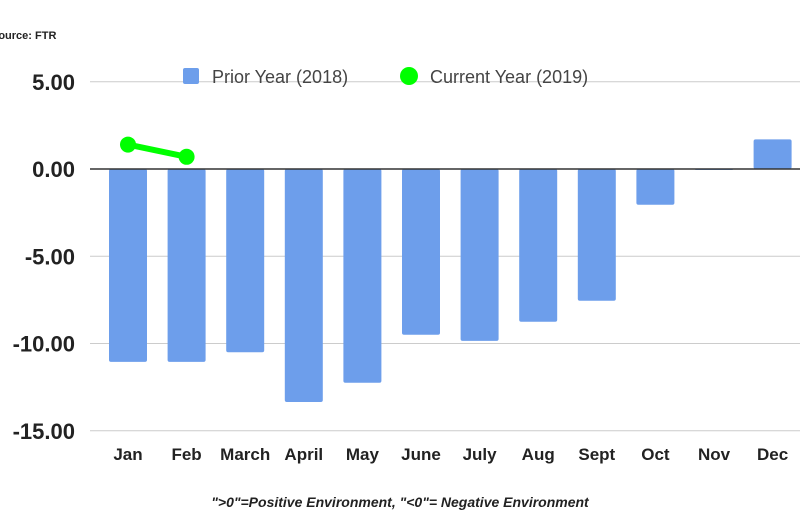 Image resolution: width=800 pixels, height=532 pixels. I want to click on current-year-line, so click(157, 150).